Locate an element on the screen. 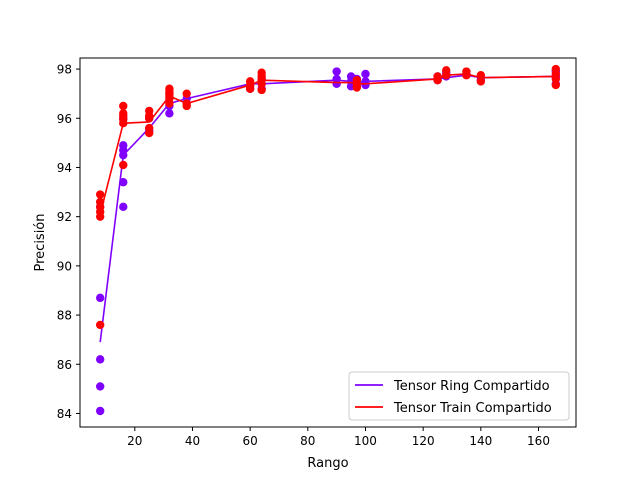 The width and height of the screenshot is (640, 480). y-tick-label: 90 is located at coordinates (64, 266).